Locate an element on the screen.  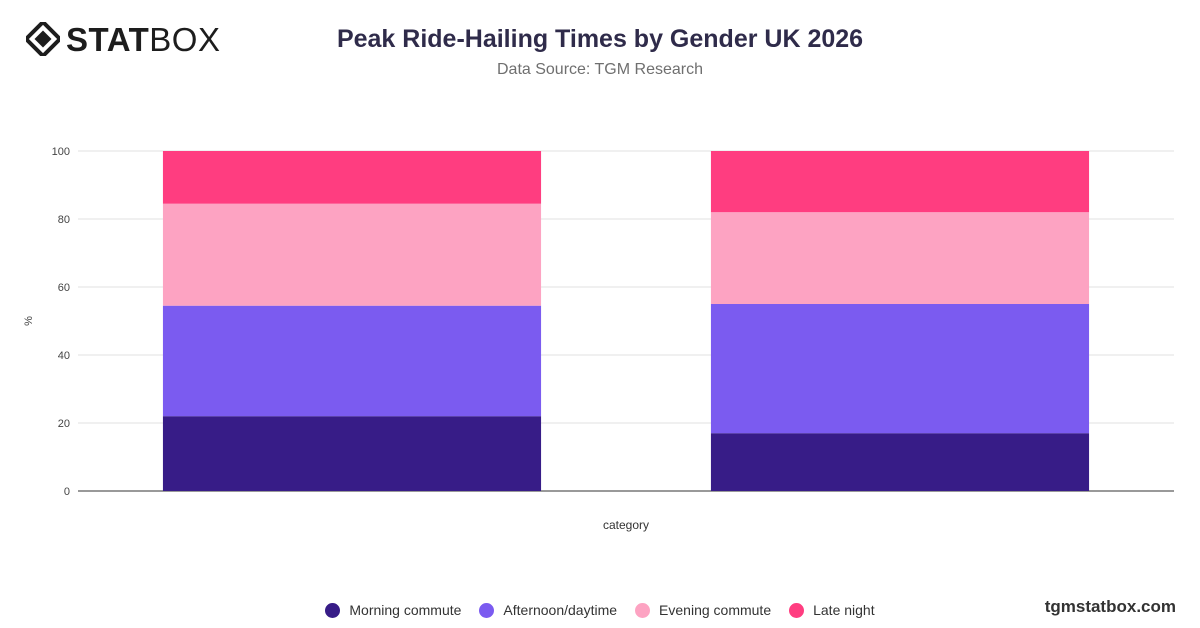
y-tick-label: 100 is located at coordinates (61, 152).